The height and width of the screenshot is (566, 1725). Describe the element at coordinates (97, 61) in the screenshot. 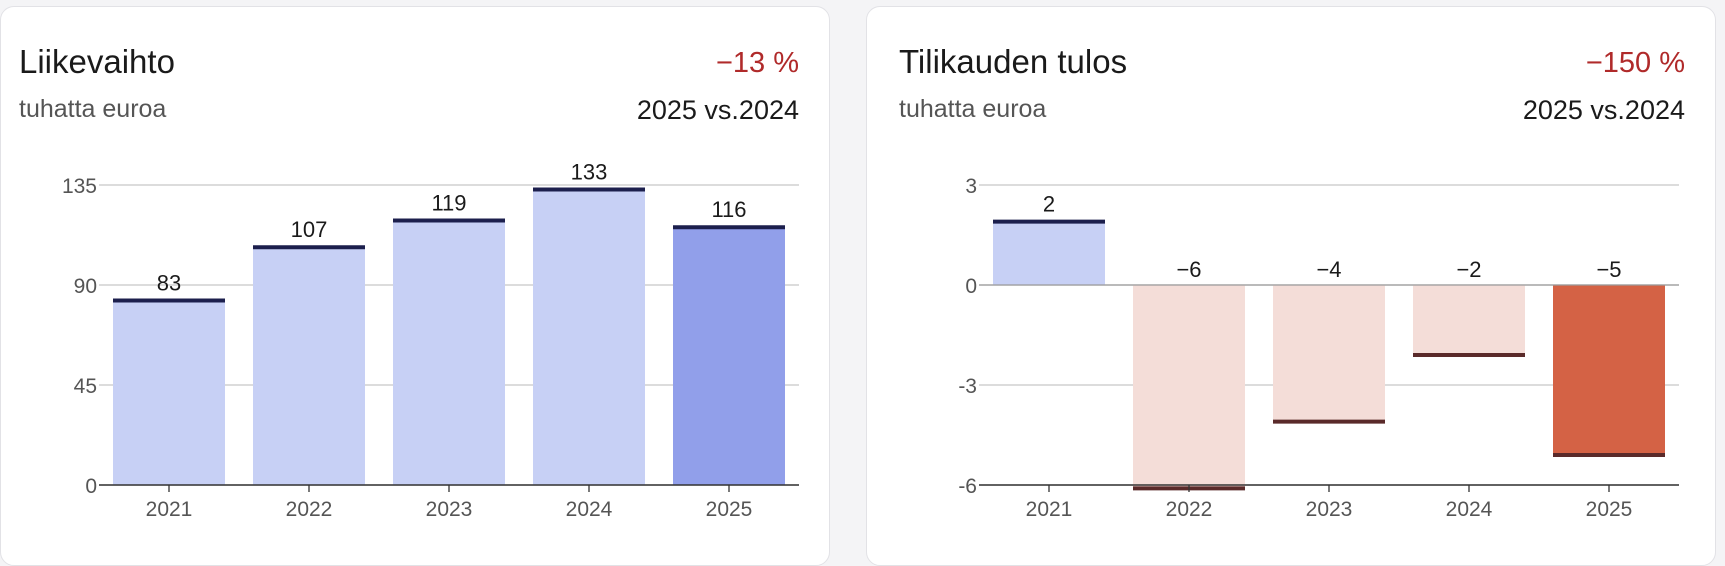

I see `card-title: Liikevaihto` at that location.